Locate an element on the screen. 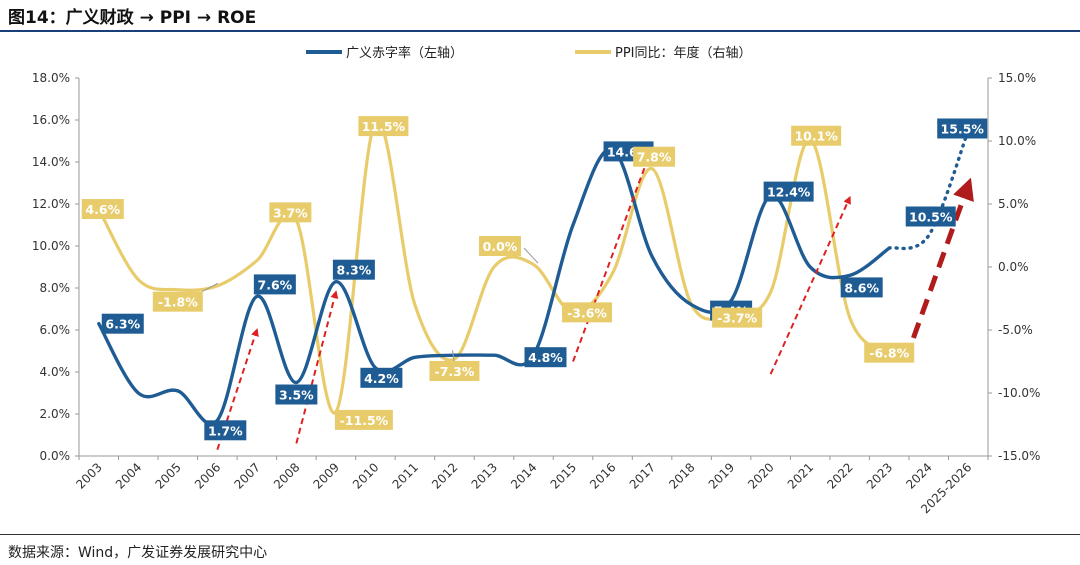  x-tick-label: 2007 is located at coordinates (246, 475).